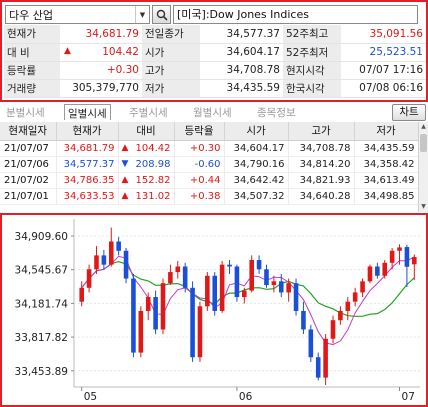 Image resolution: width=428 pixels, height=407 pixels. What do you see at coordinates (153, 164) in the screenshot?
I see `cell-change-text: 208.98` at bounding box center [153, 164].